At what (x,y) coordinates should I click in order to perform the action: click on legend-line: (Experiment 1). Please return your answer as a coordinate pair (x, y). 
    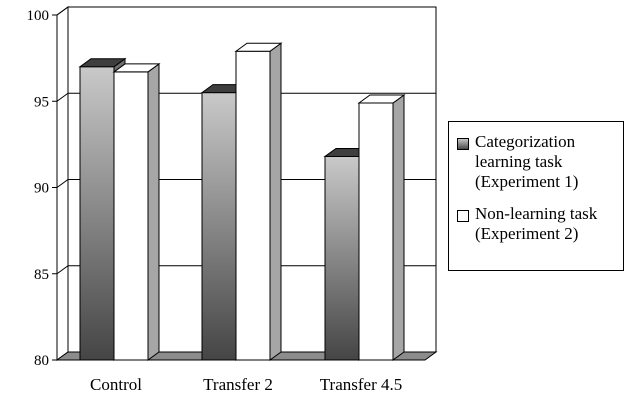
    Looking at the image, I should click on (527, 181).